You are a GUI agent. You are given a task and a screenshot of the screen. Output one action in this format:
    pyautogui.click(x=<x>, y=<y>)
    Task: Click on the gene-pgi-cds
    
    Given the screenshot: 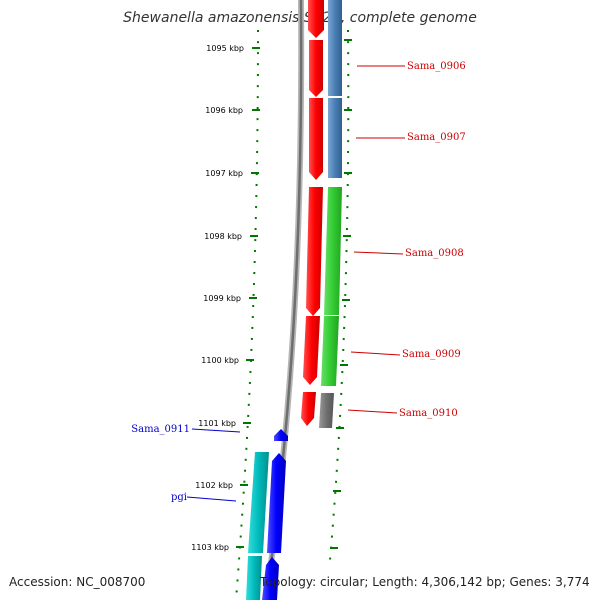 What is the action you would take?
    pyautogui.click(x=276, y=503)
    